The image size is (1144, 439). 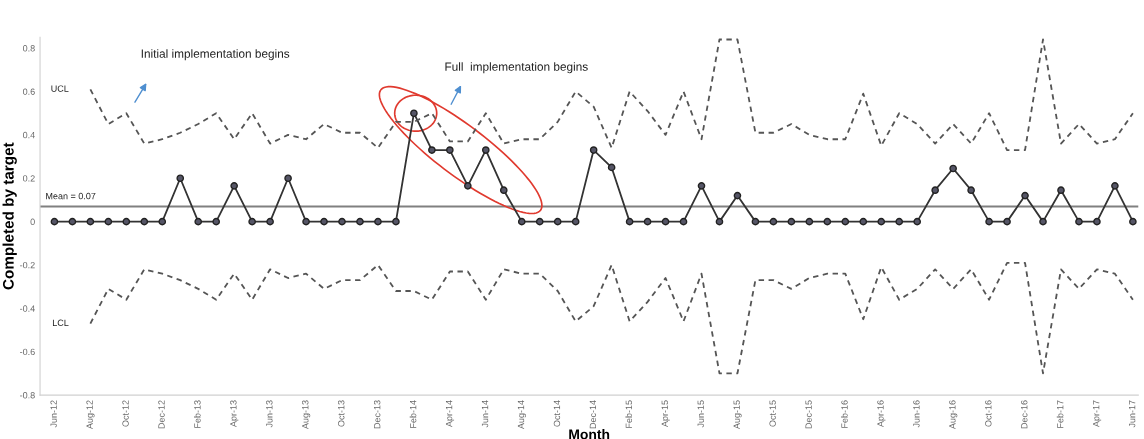 What do you see at coordinates (28, 48) in the screenshot?
I see `y-tick-label: 0.8` at bounding box center [28, 48].